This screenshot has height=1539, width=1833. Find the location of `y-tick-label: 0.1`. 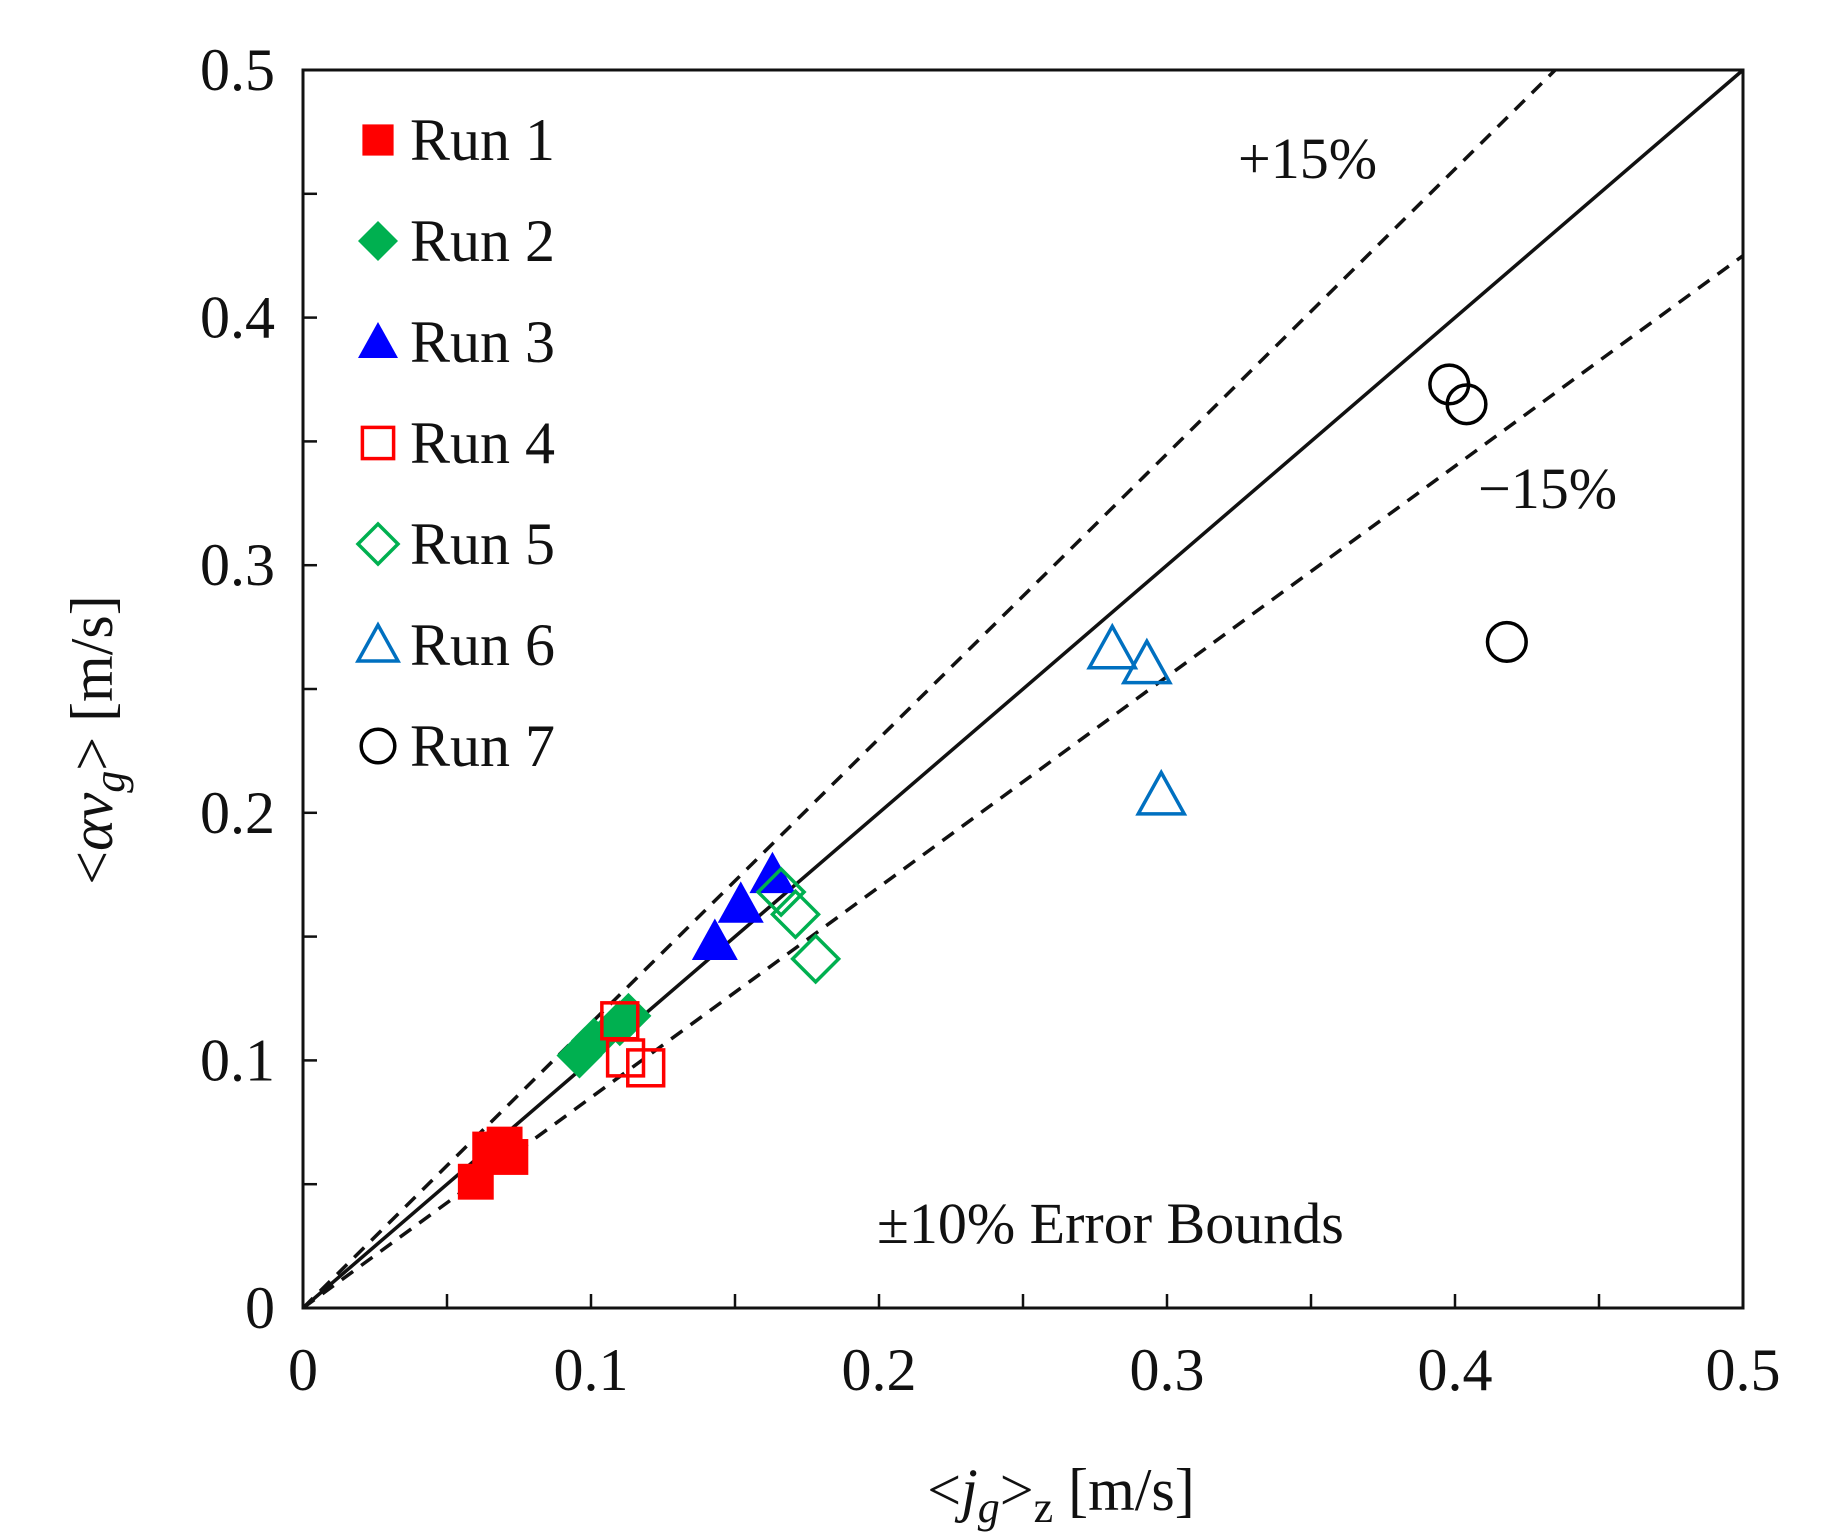

y-tick-label: 0.1 is located at coordinates (237, 1060).